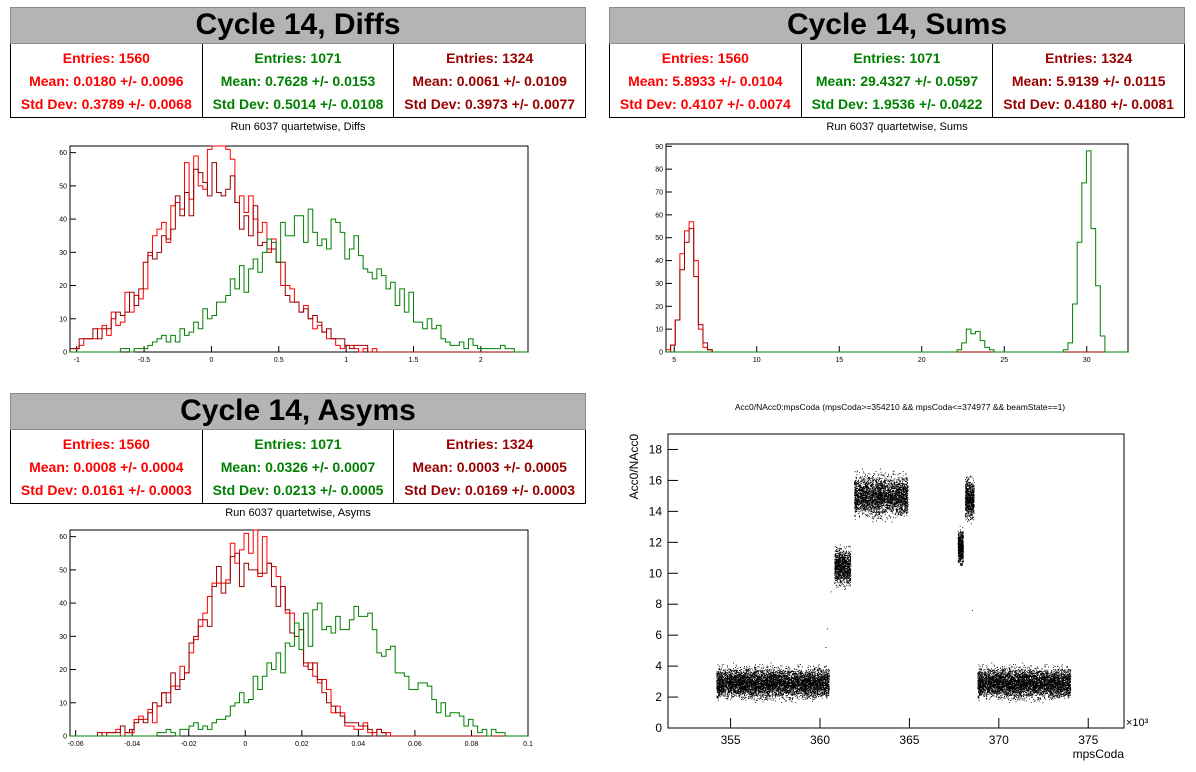 The width and height of the screenshot is (1196, 772). What do you see at coordinates (1099, 754) in the screenshot?
I see `x-axis-label: mpsCoda` at bounding box center [1099, 754].